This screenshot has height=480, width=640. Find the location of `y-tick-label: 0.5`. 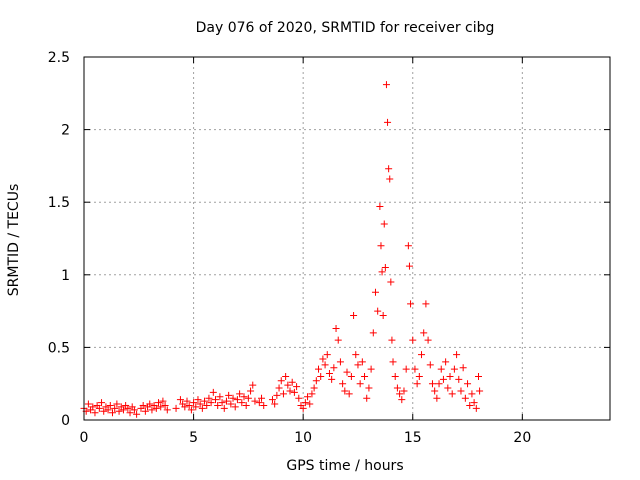

y-tick-label: 0.5 is located at coordinates (59, 348).